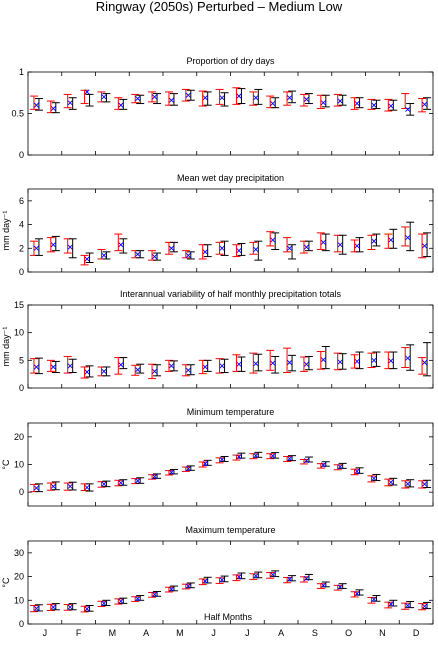 This screenshot has width=438, height=647. Describe the element at coordinates (348, 633) in the screenshot. I see `x-tick-label: O` at that location.